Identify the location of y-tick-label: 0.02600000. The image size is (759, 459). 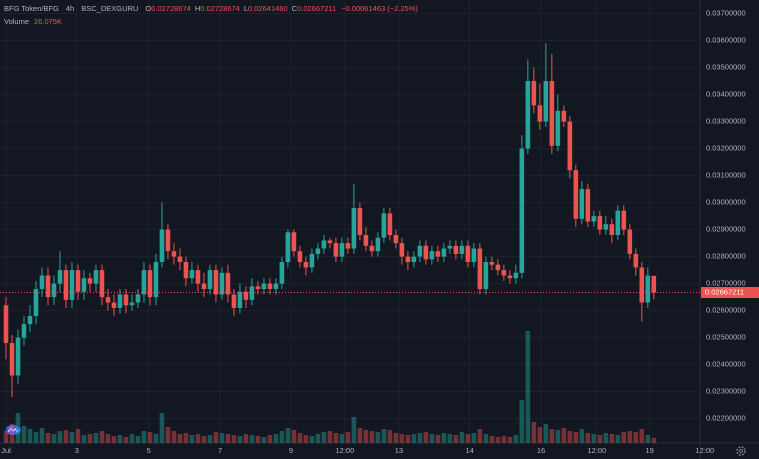
(726, 310).